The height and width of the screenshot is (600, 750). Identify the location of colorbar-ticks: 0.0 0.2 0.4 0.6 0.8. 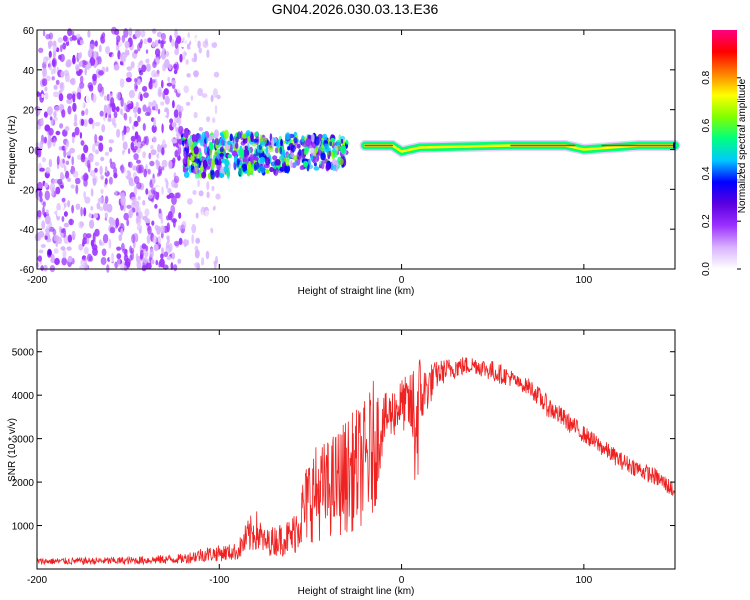
(721, 173).